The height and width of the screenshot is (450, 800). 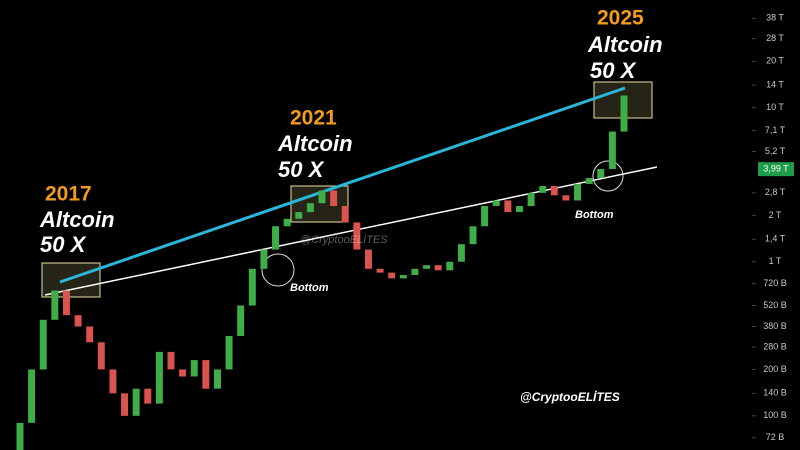 I want to click on y-tick-label: 720 B, so click(x=775, y=283).